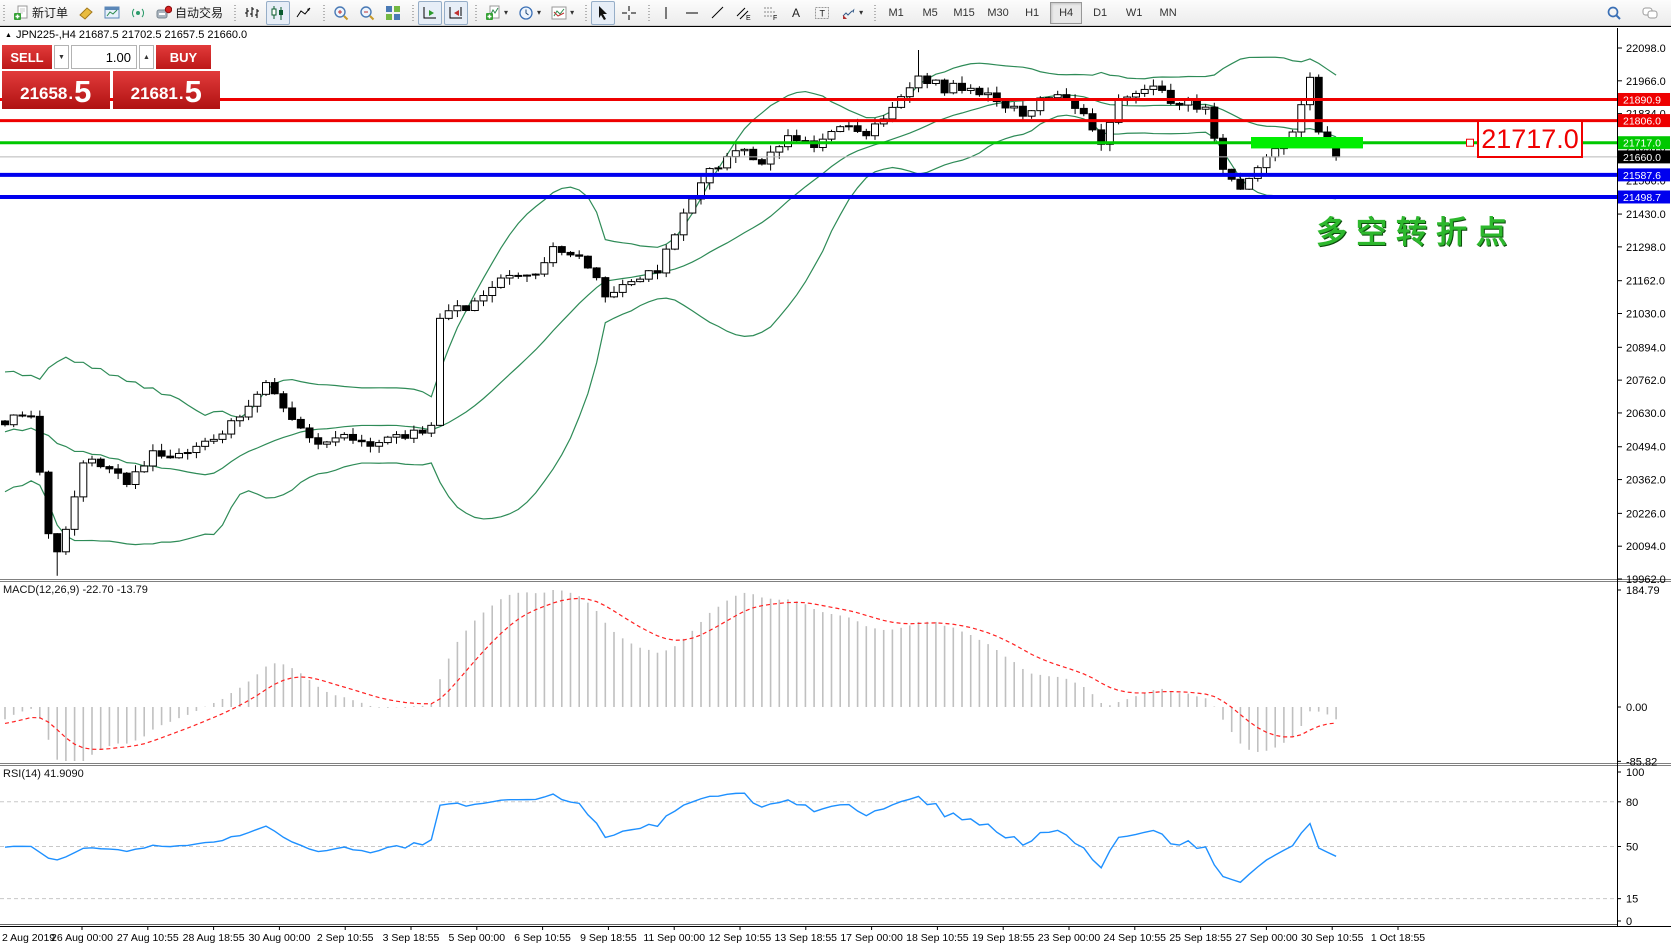 The height and width of the screenshot is (947, 1671). I want to click on horizontal-line-button, so click(692, 13).